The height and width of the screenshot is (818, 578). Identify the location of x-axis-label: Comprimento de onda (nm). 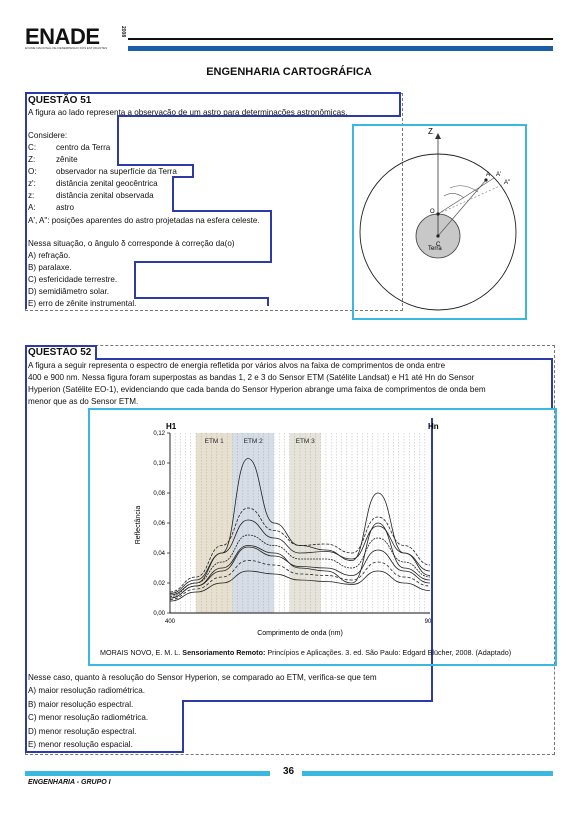
(300, 633).